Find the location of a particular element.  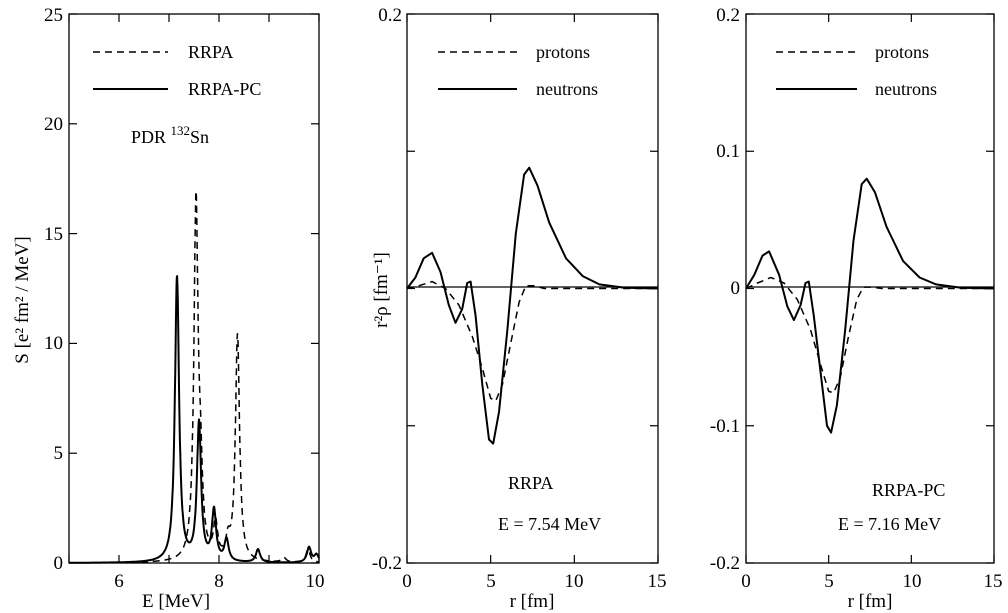

y-tick-label: 10 is located at coordinates (53, 343).